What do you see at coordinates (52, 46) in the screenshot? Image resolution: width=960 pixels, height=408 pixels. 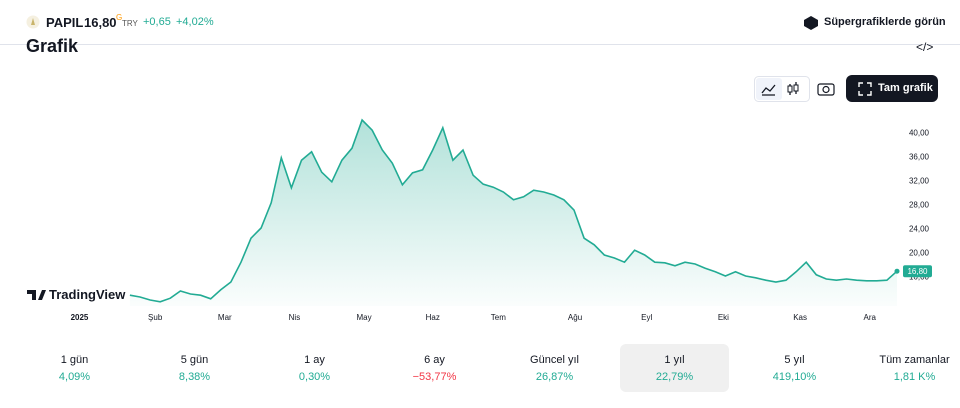 I see `section-title: Grafik` at bounding box center [52, 46].